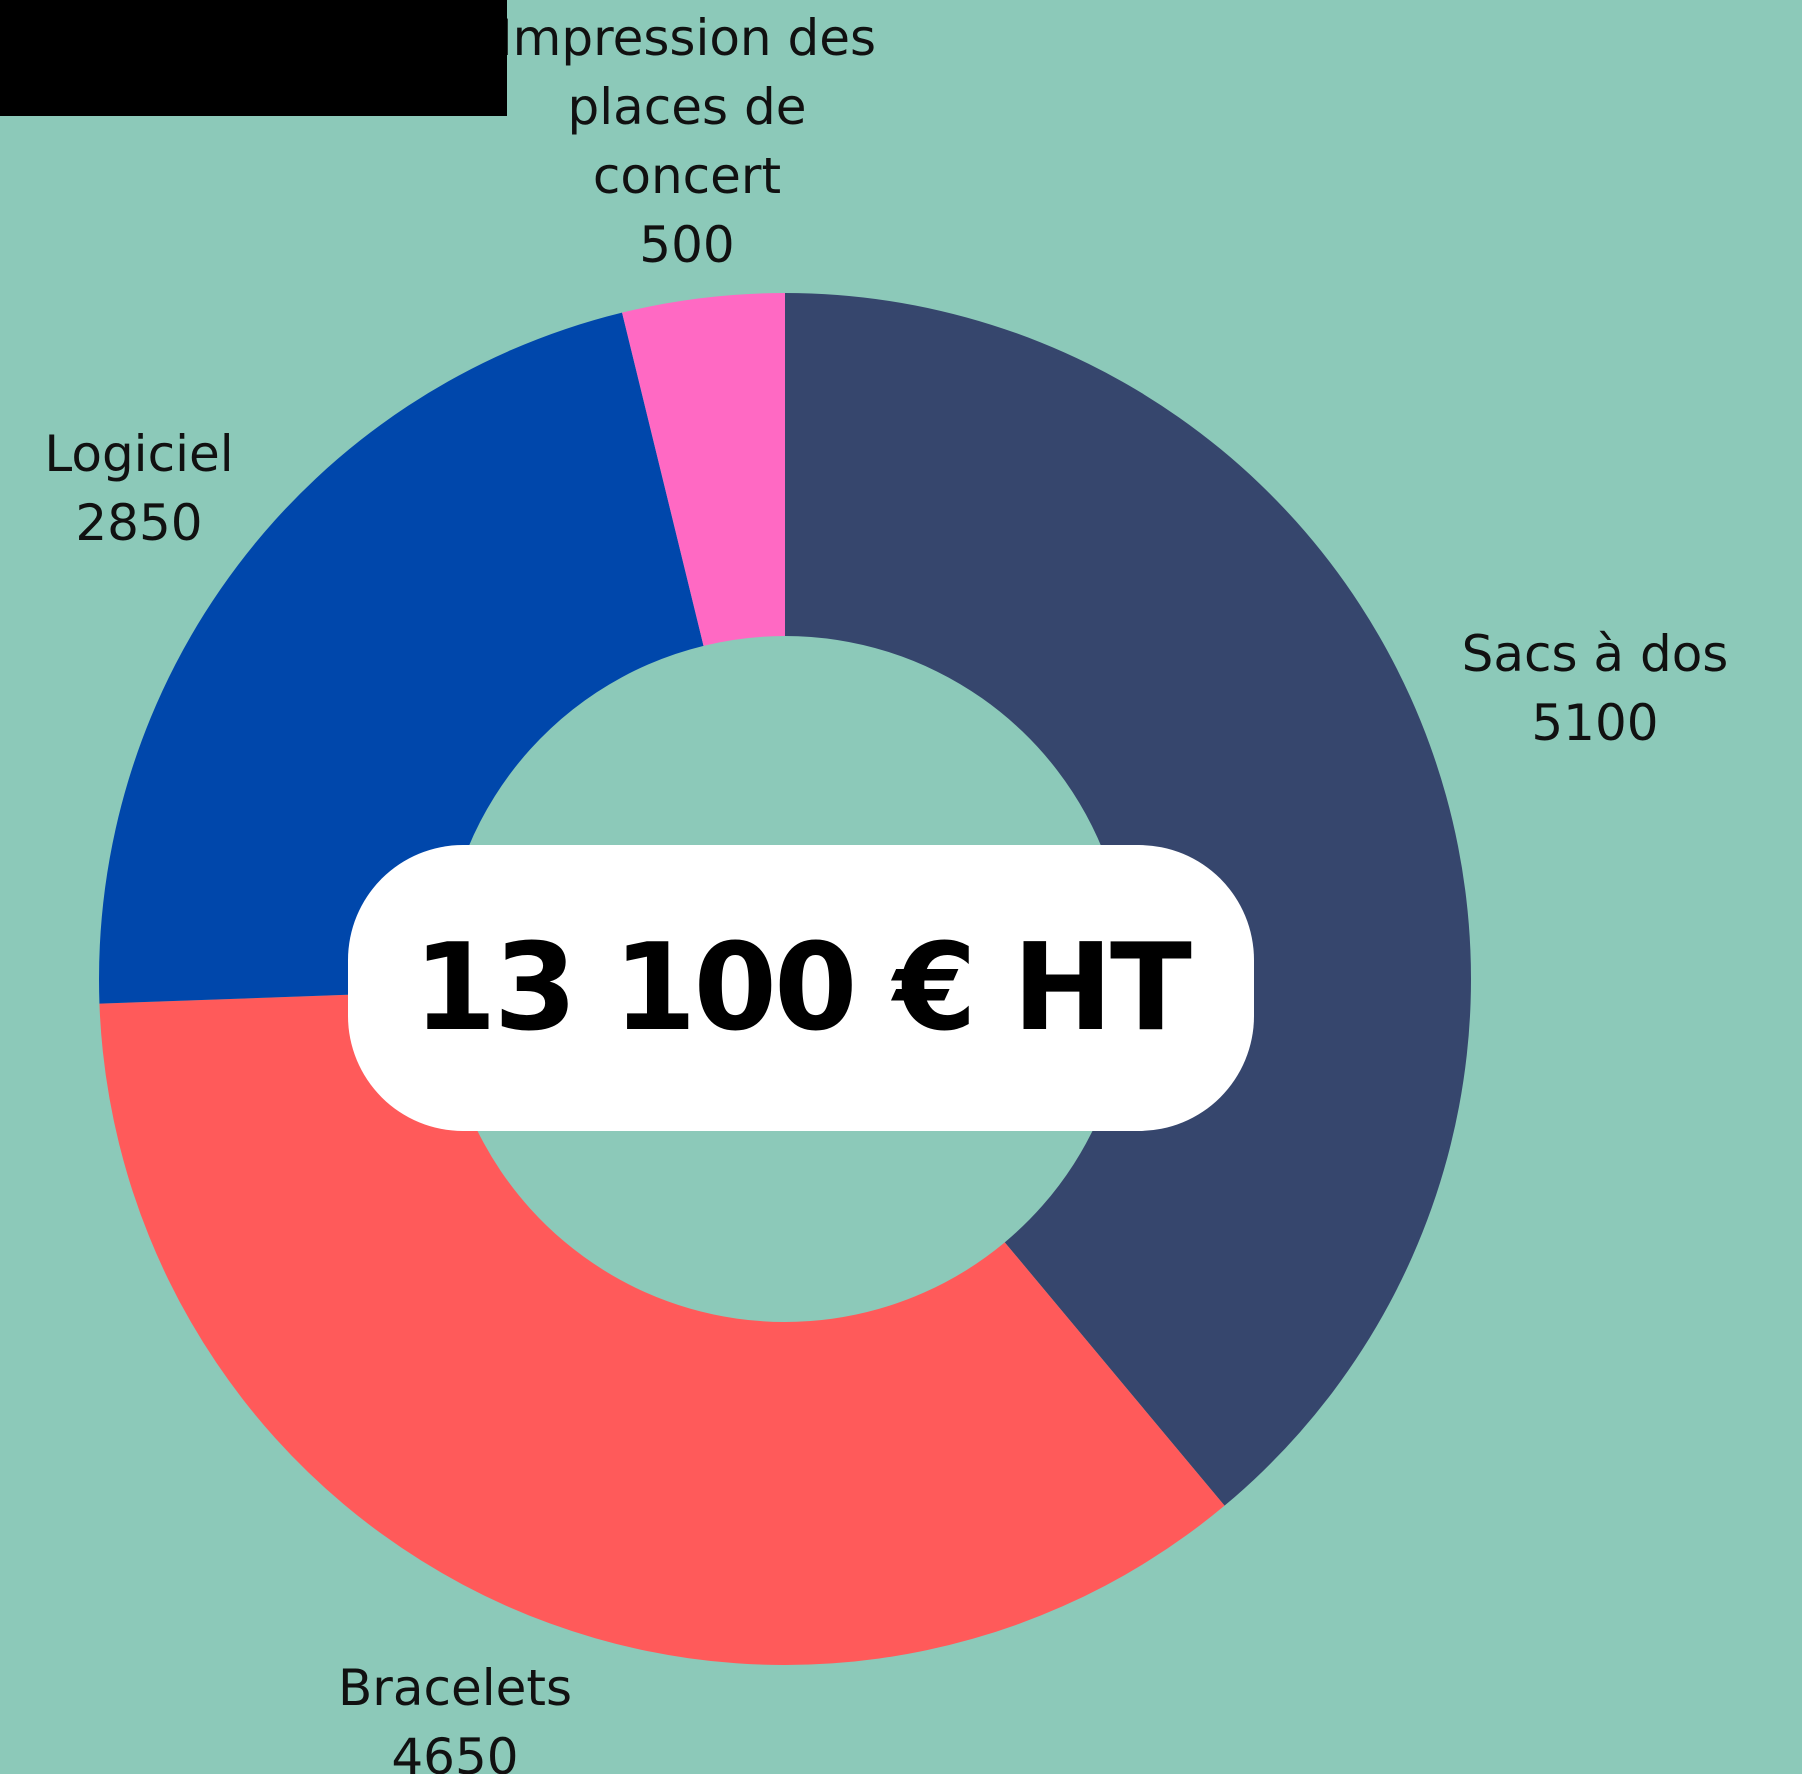  I want to click on data-label: Sacs à dos 5100, so click(1573, 689).